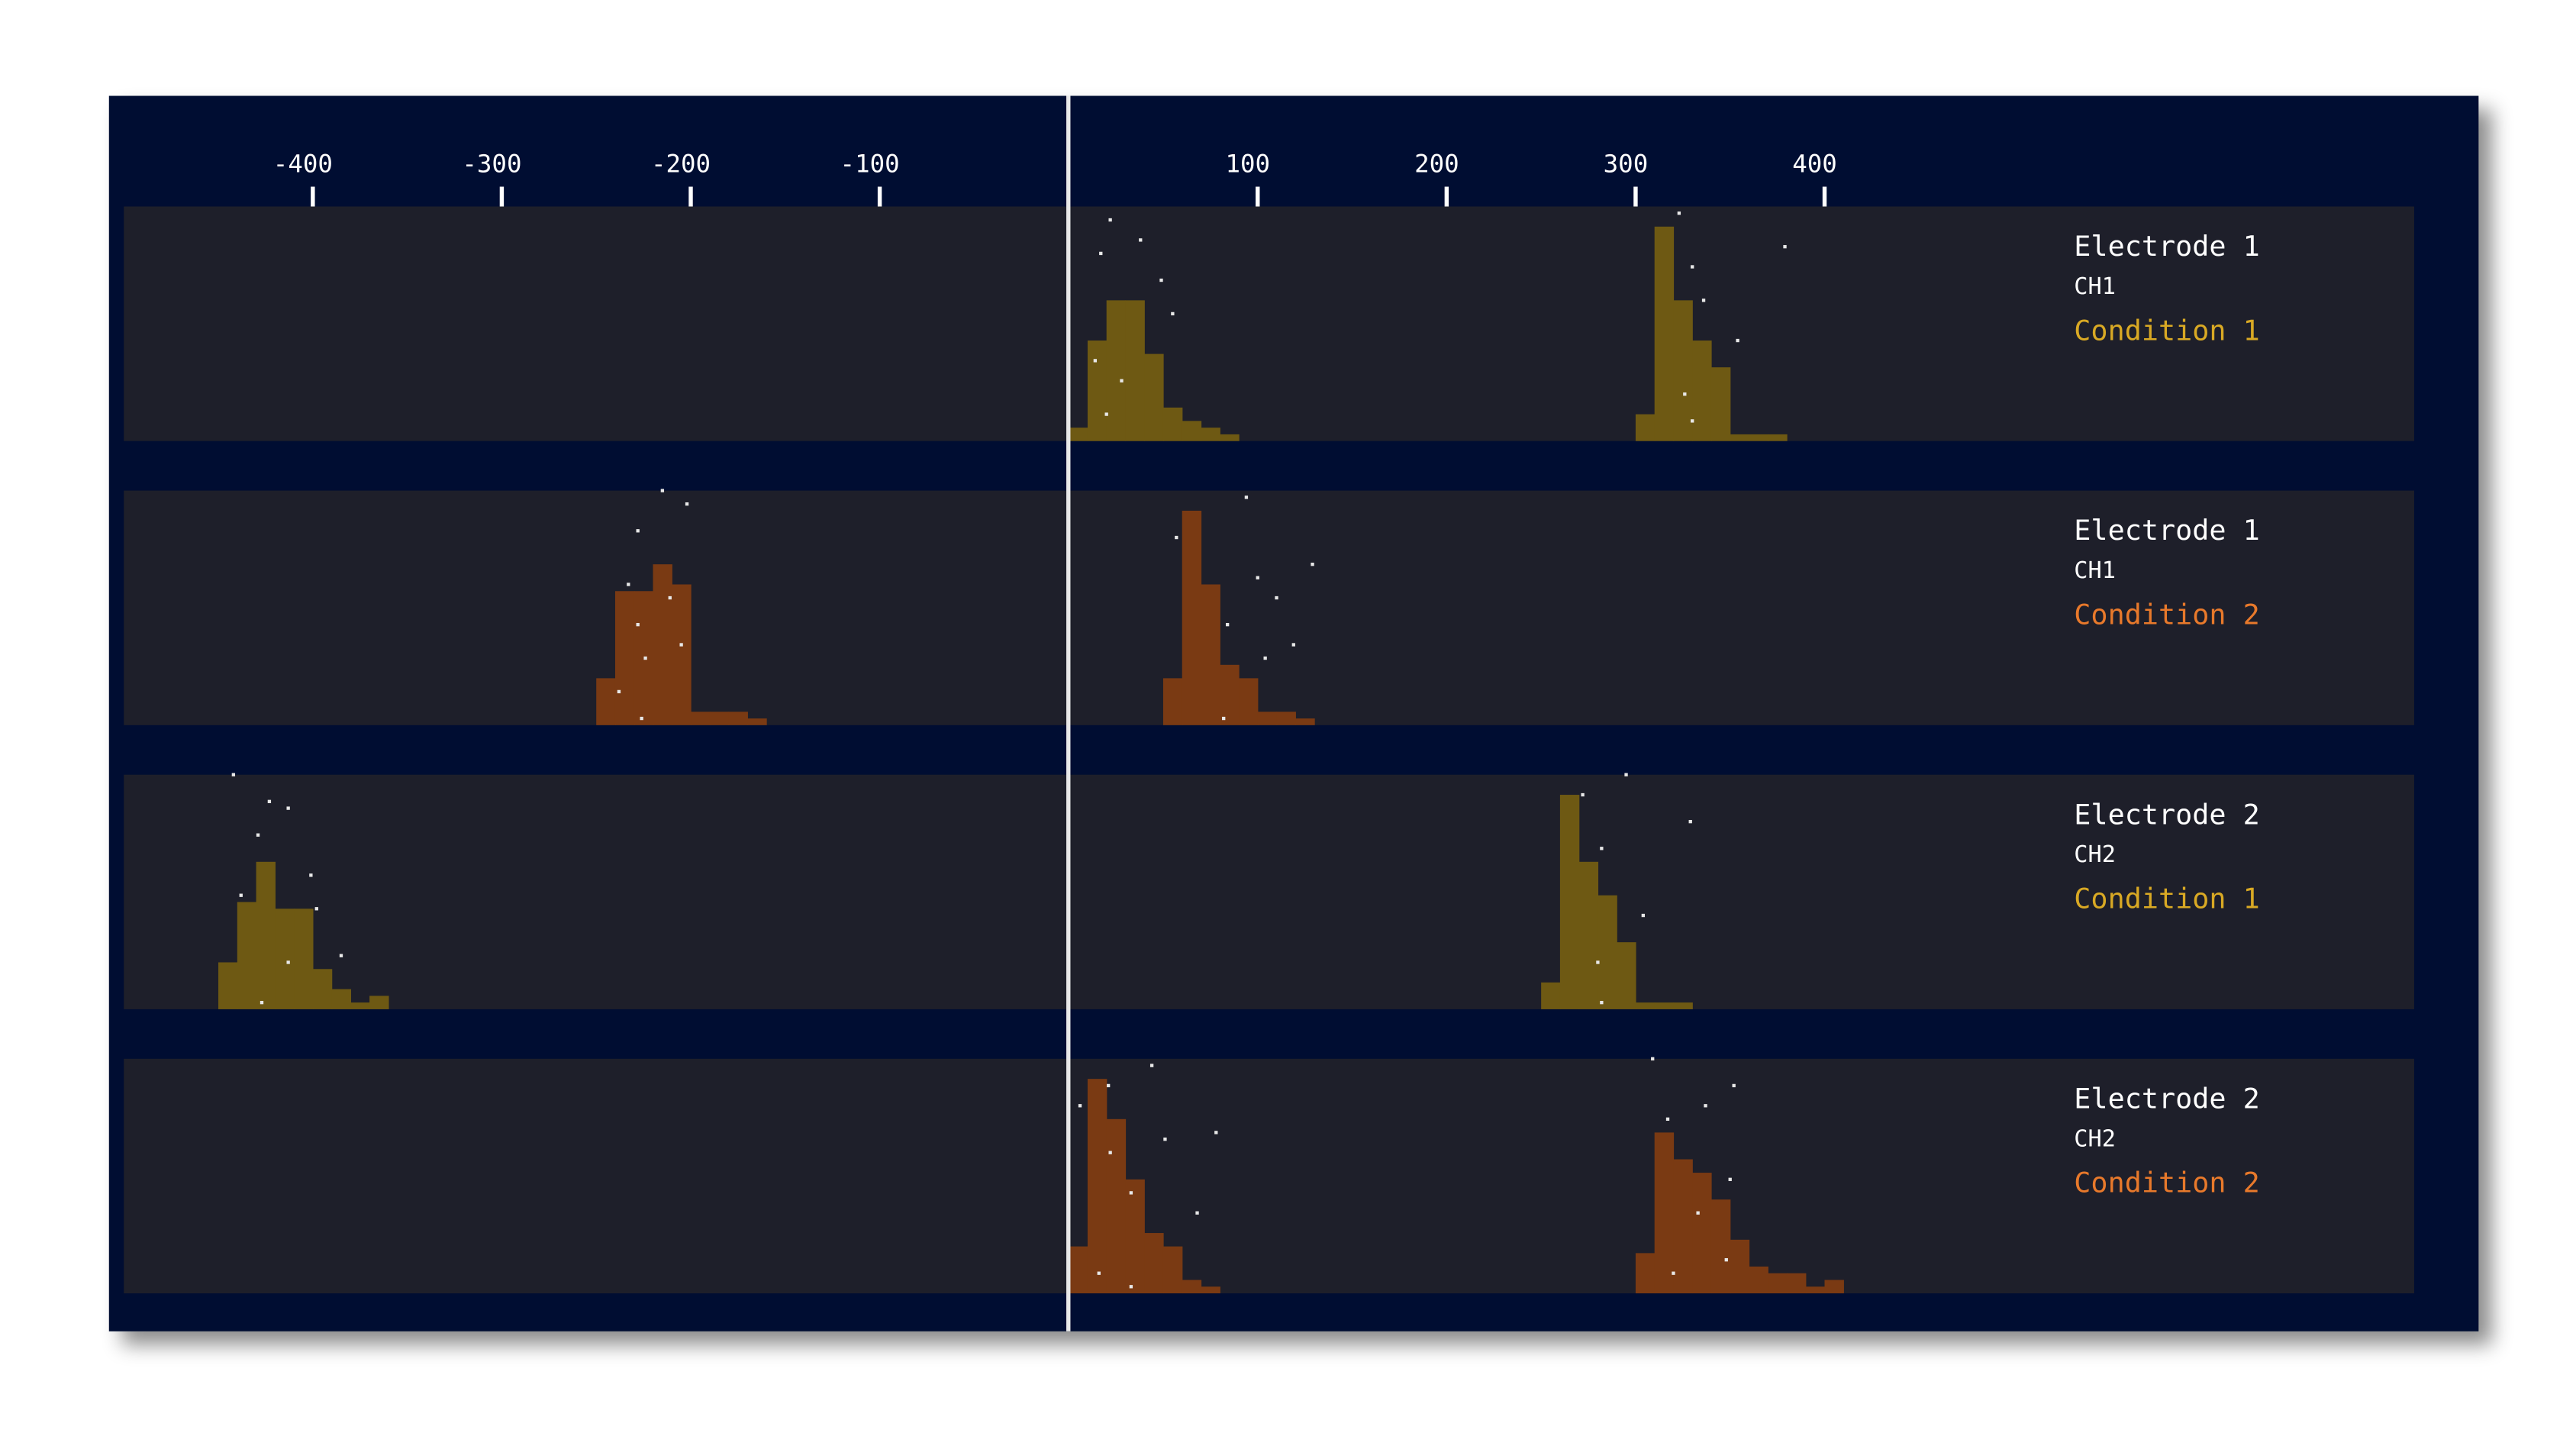 This screenshot has height=1446, width=2576. What do you see at coordinates (492, 163) in the screenshot?
I see `x-tick-label: -300` at bounding box center [492, 163].